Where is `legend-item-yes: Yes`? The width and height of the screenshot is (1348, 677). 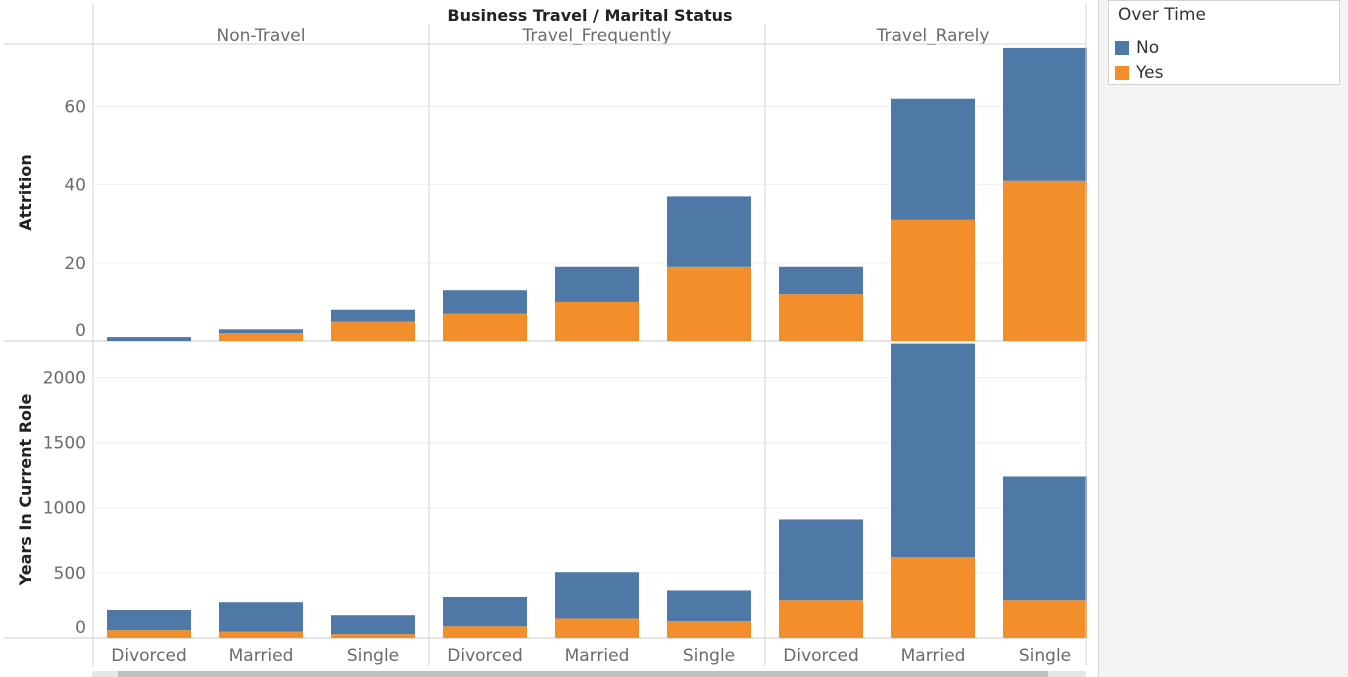 legend-item-yes: Yes is located at coordinates (1139, 73).